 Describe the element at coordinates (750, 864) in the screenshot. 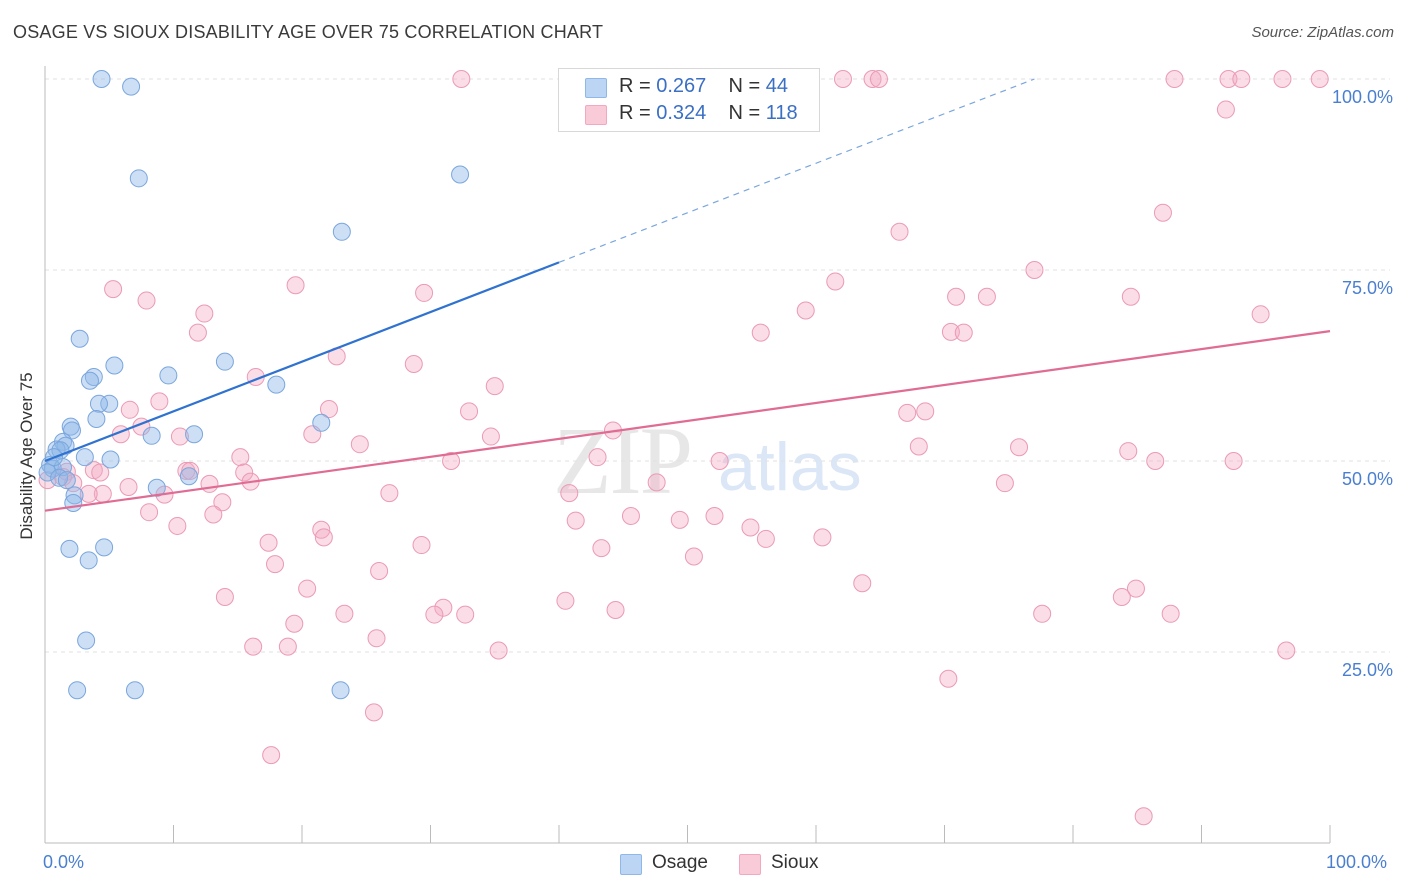

I see `sioux-legend-swatch` at that location.